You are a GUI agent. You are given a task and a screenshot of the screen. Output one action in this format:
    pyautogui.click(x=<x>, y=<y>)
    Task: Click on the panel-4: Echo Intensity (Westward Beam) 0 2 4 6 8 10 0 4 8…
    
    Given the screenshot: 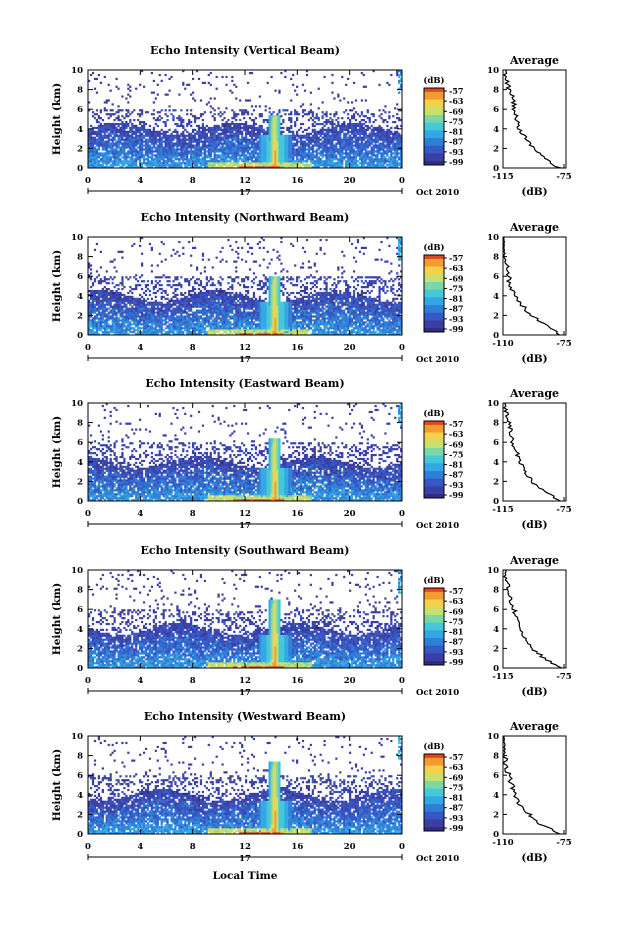 What is the action you would take?
    pyautogui.click(x=311, y=787)
    